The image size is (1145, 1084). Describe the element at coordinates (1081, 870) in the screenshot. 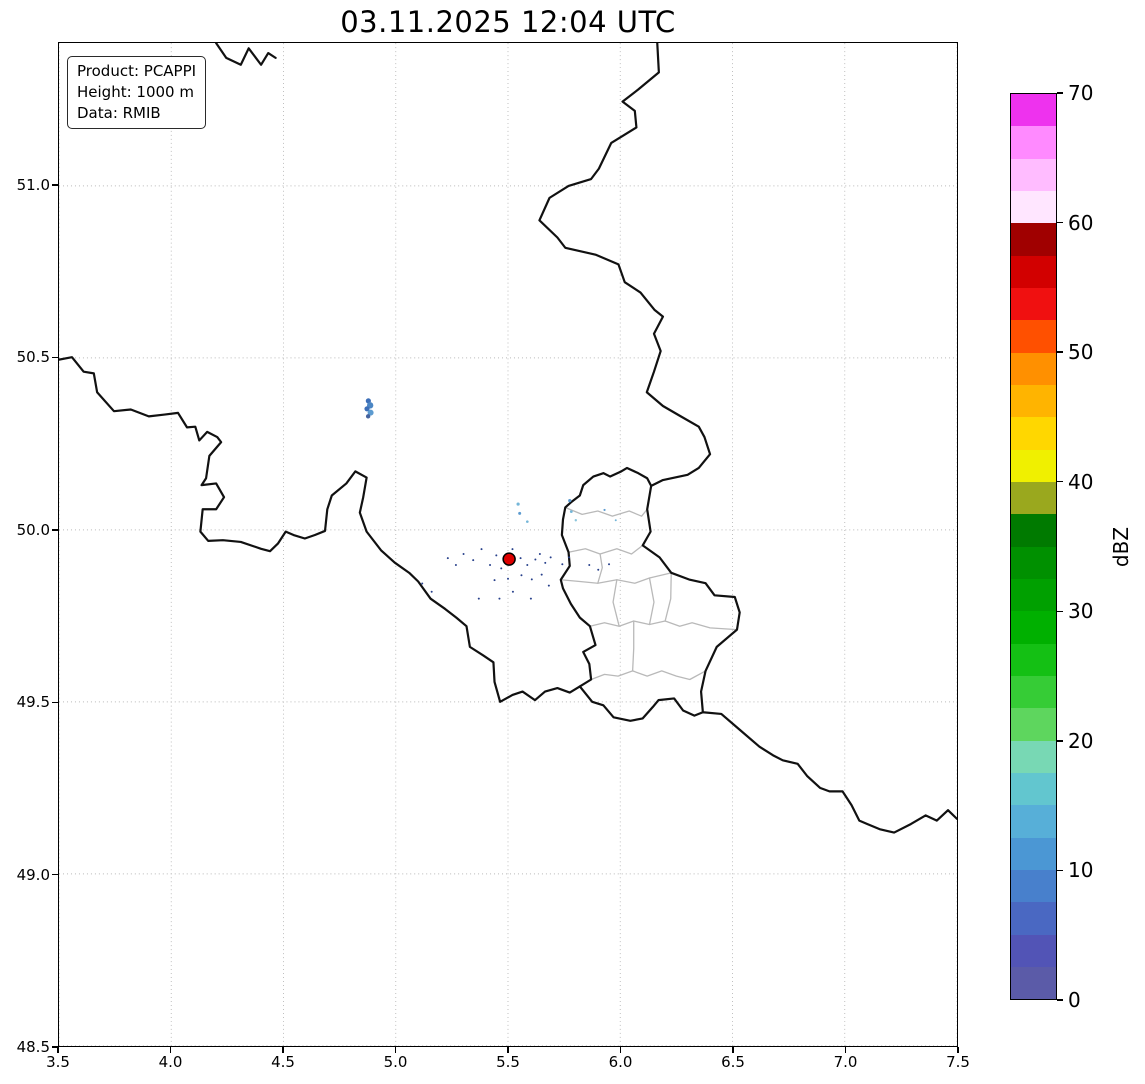

I see `colorbar-tick-label: 10` at that location.